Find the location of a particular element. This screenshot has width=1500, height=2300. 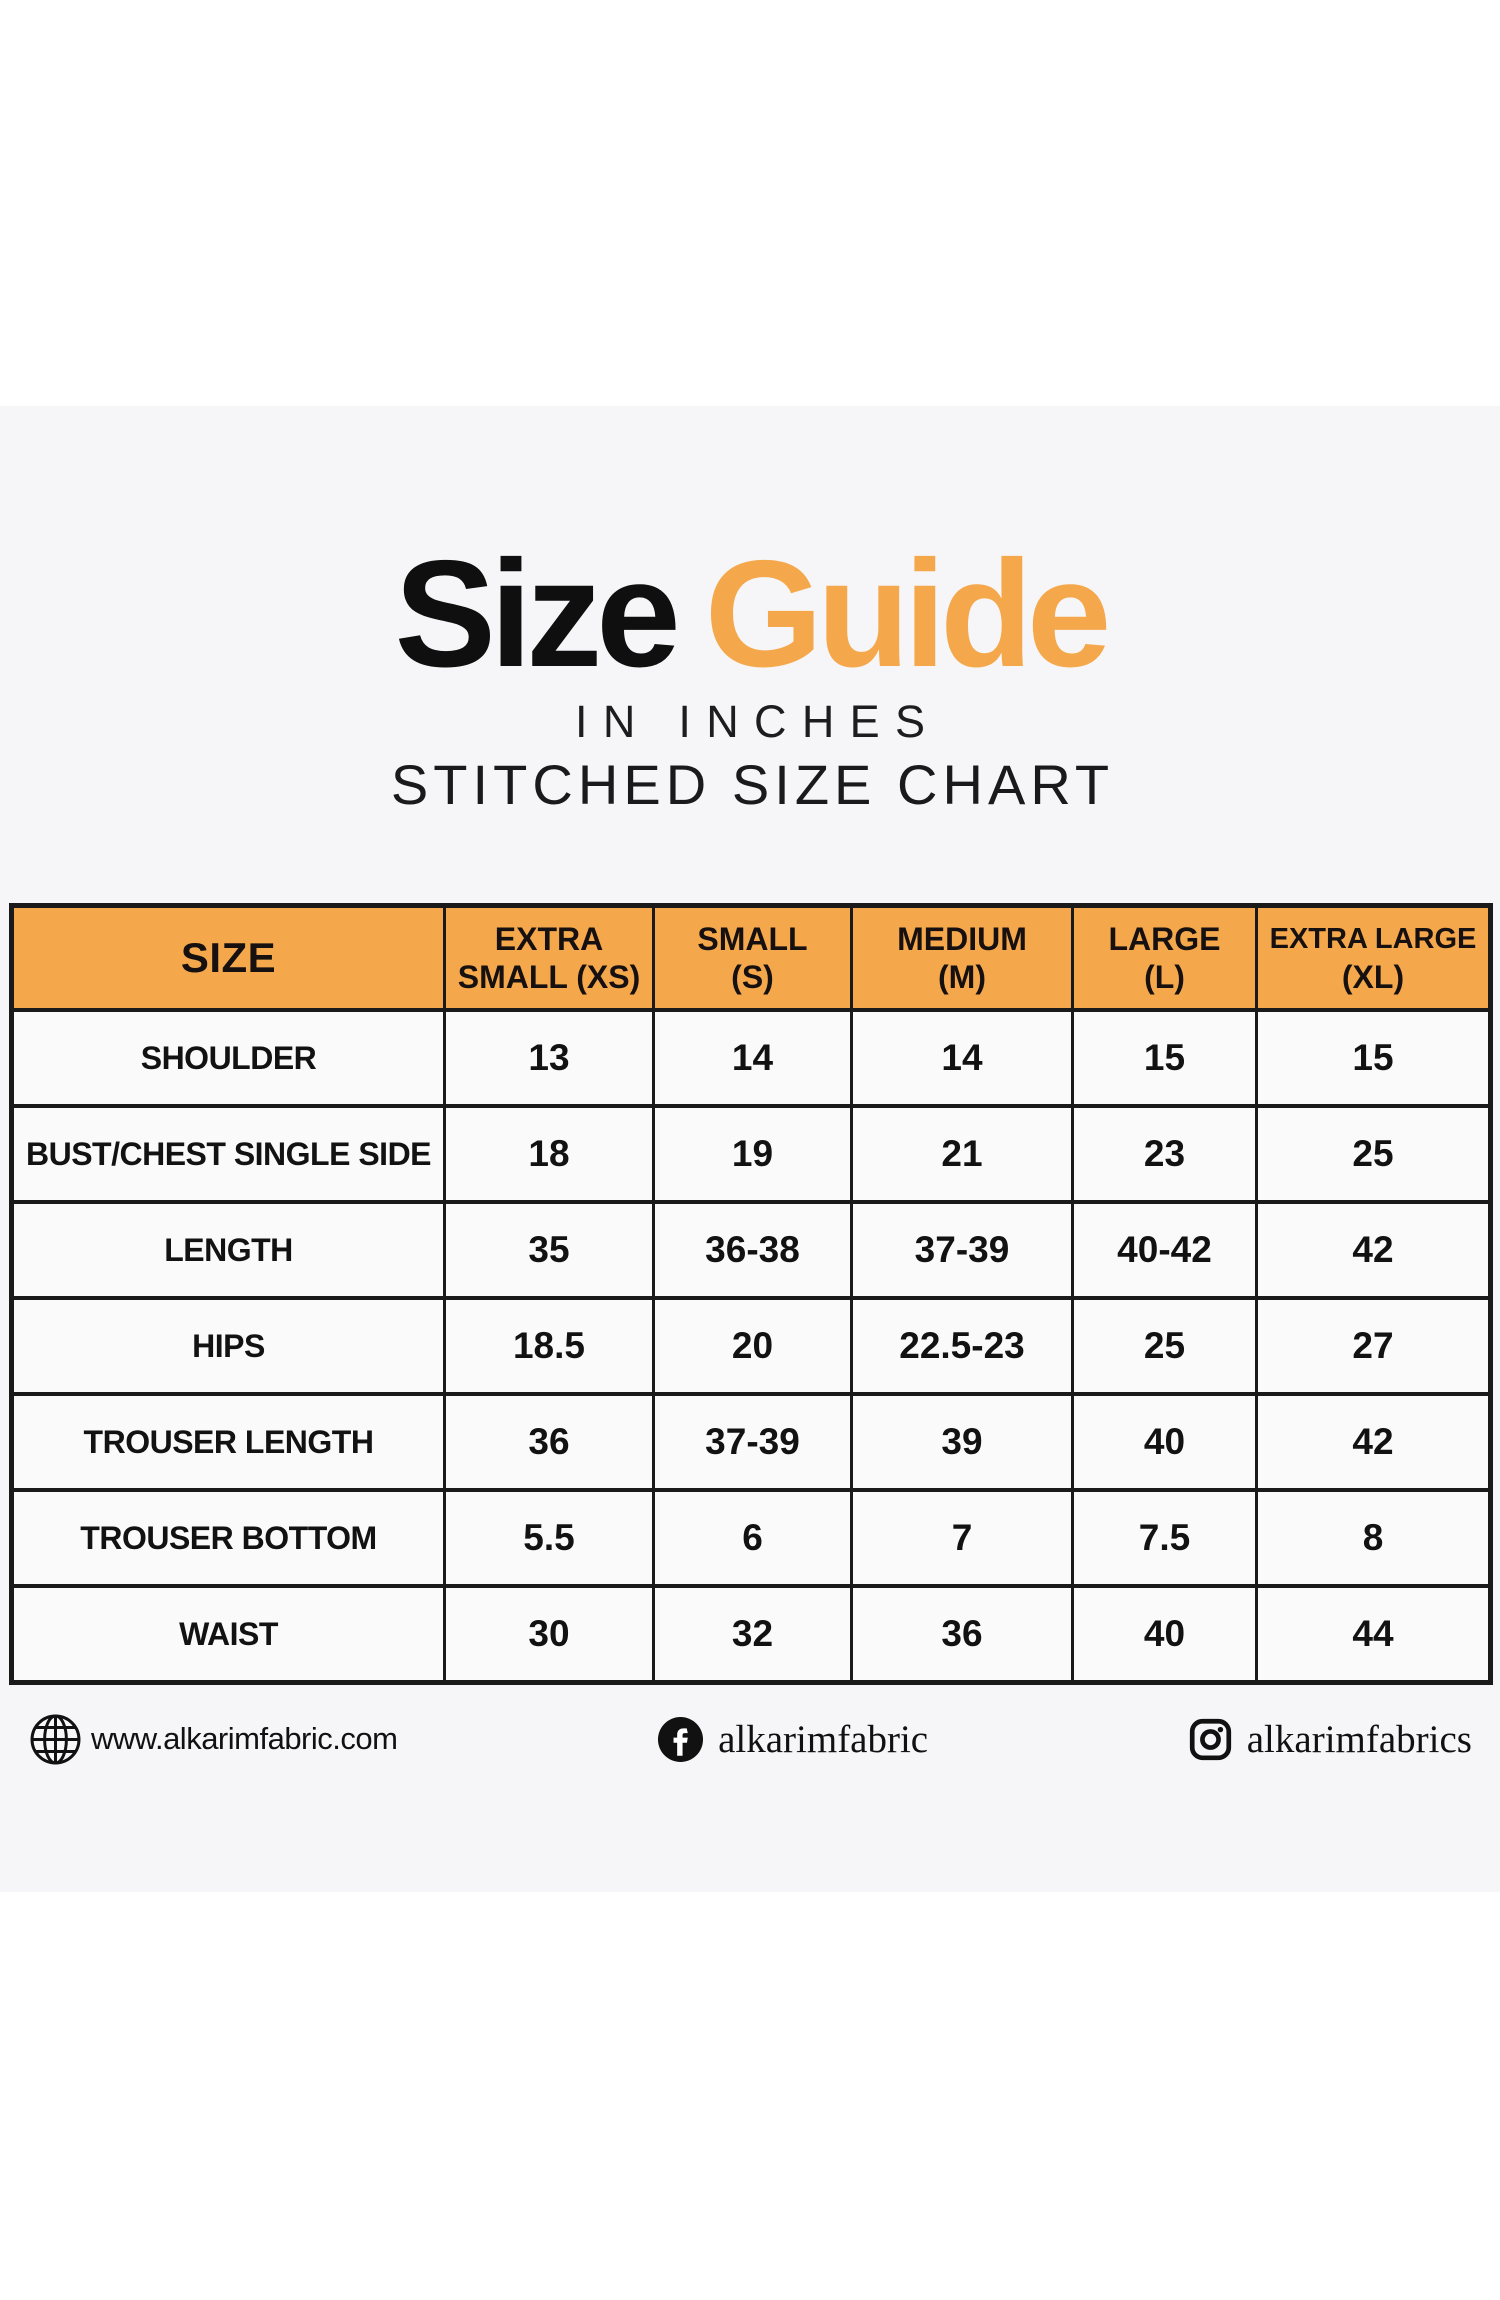

instagram-item: alkarimfabrics is located at coordinates (1330, 1739).